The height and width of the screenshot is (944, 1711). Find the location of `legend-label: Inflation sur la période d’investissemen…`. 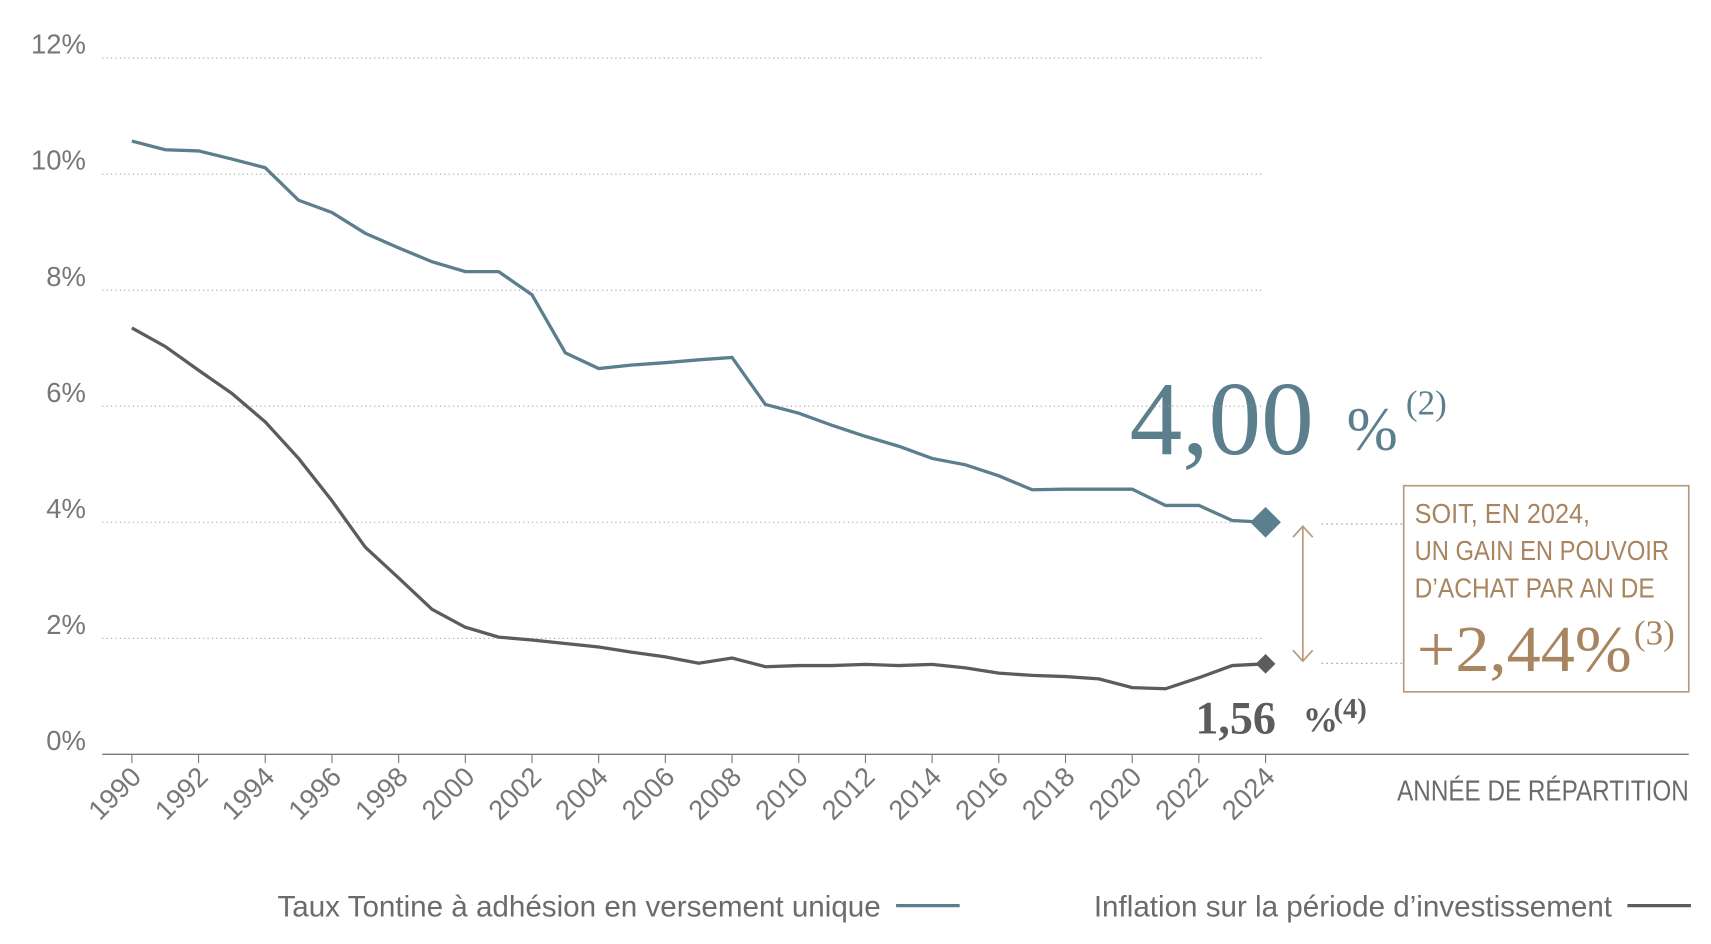

legend-label: Inflation sur la période d’investissemen… is located at coordinates (1353, 907).